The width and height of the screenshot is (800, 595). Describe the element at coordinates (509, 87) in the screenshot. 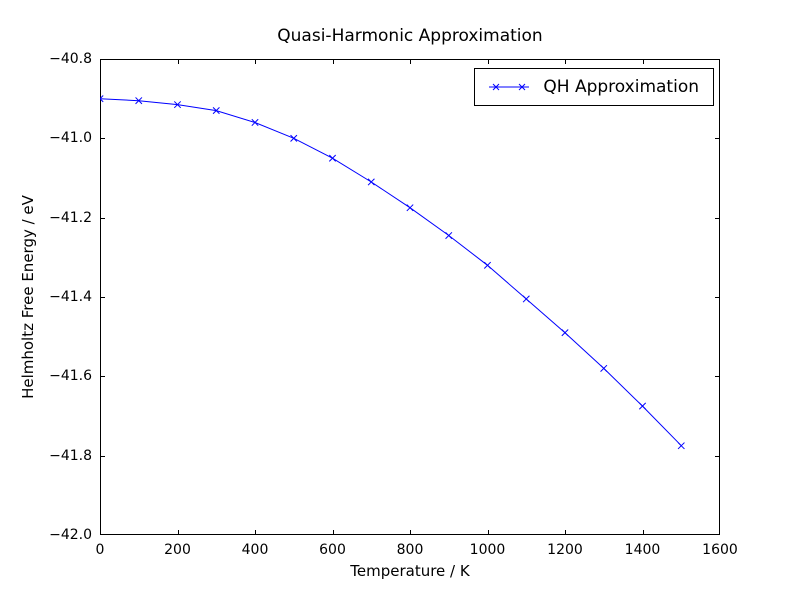

I see `legend-line-sample-icon` at that location.